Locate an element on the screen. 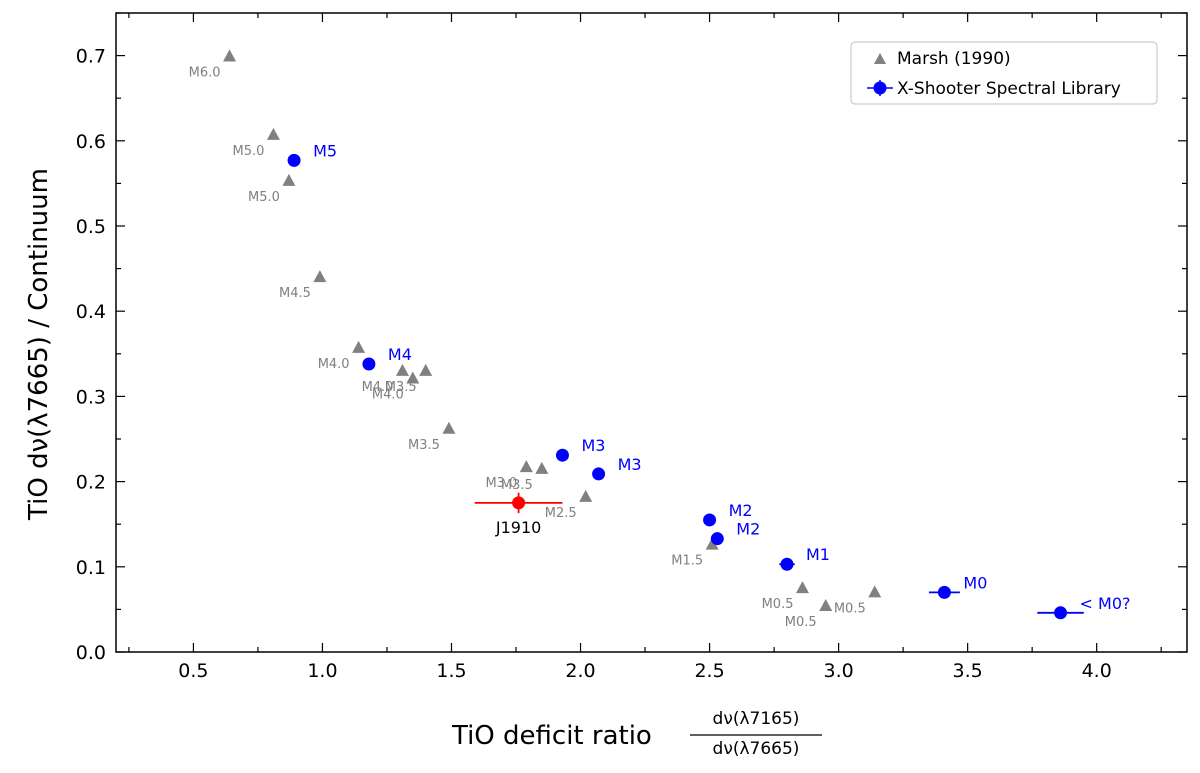  y-tick-label: 0.2 is located at coordinates (91, 483).